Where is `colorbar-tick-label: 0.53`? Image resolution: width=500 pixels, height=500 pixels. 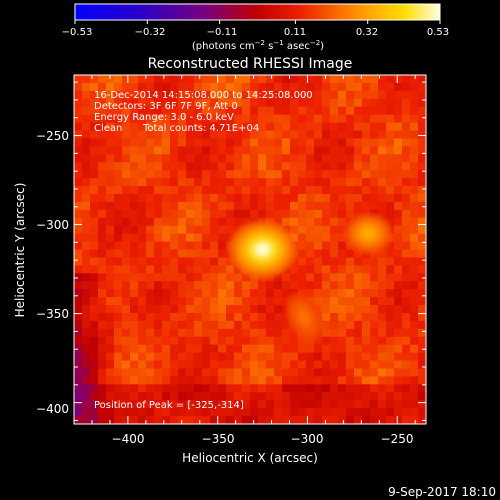 colorbar-tick-label: 0.53 is located at coordinates (438, 32).